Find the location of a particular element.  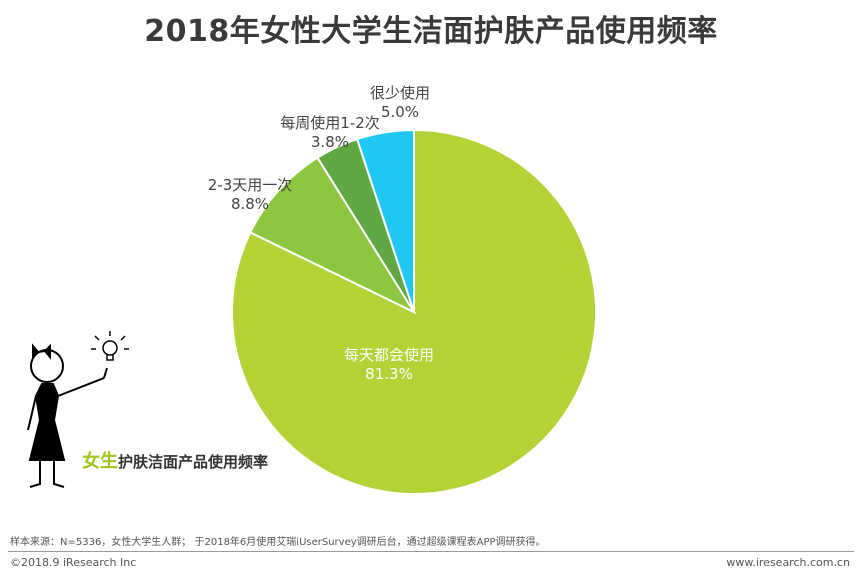

slice-label: 每天都会使用 is located at coordinates (389, 355).